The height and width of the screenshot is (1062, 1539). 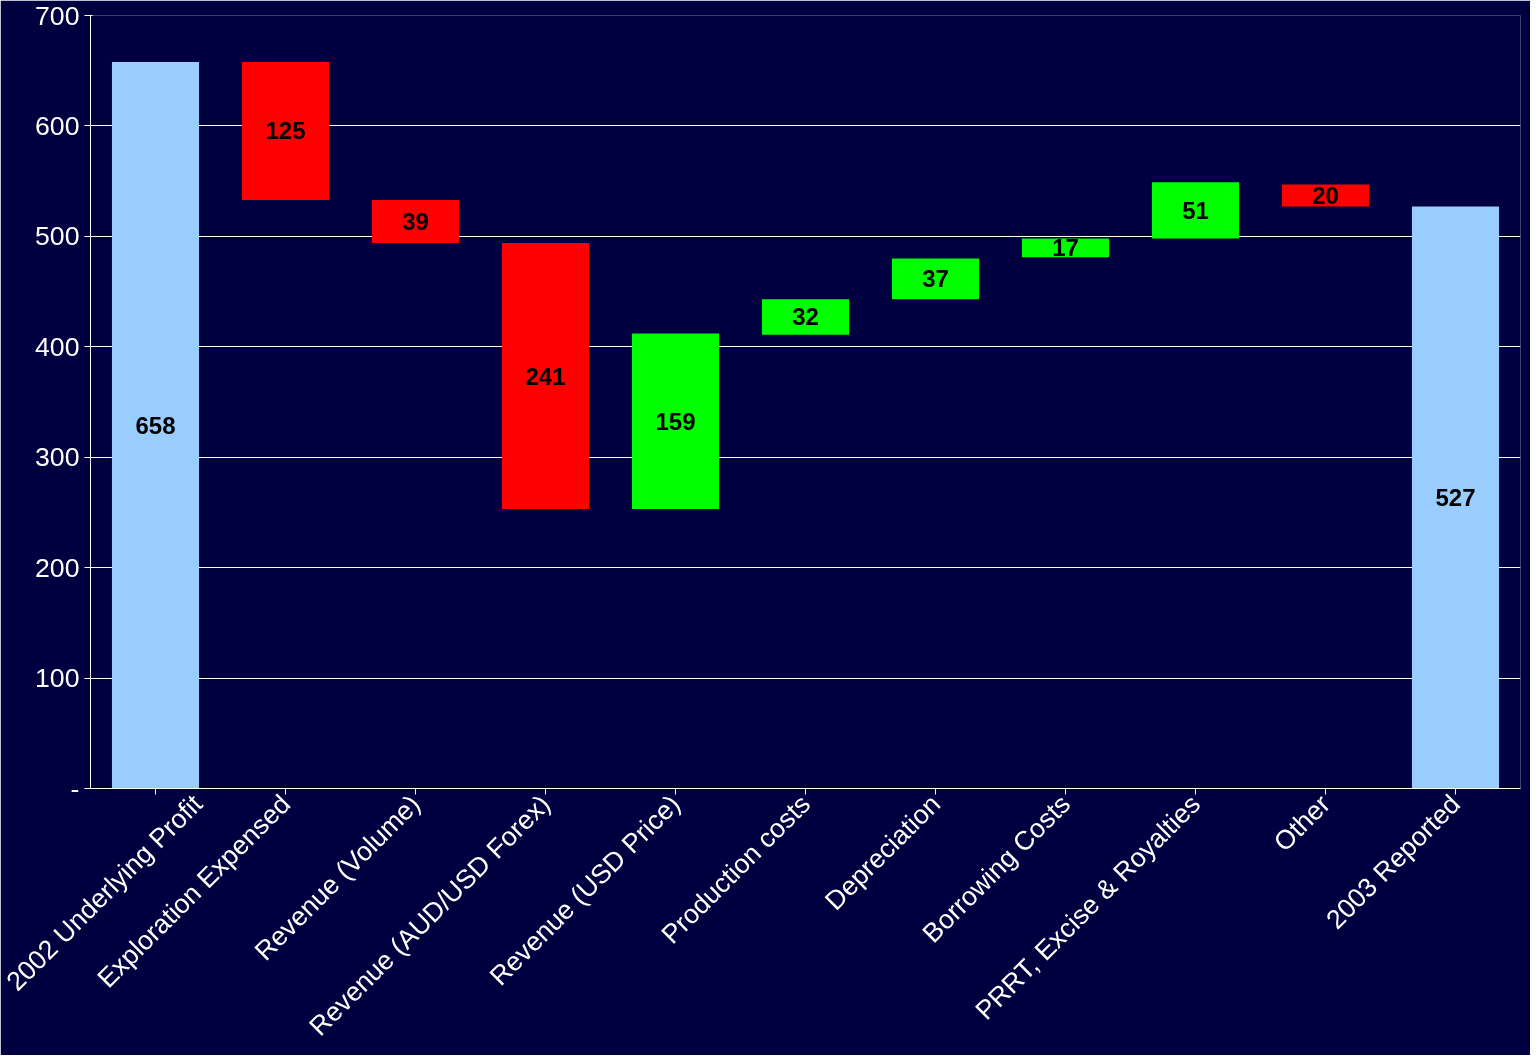 What do you see at coordinates (75, 788) in the screenshot?
I see `y-tick-label: -` at bounding box center [75, 788].